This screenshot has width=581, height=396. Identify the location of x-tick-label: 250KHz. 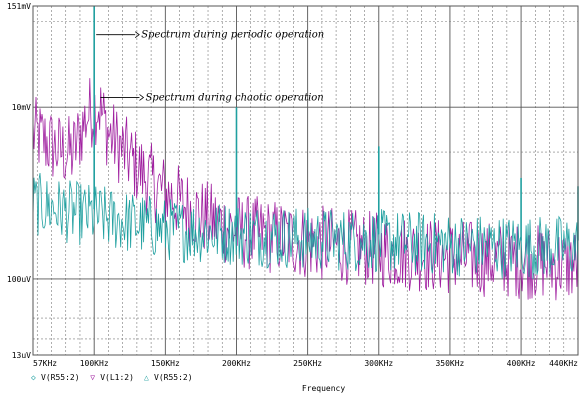
(307, 363).